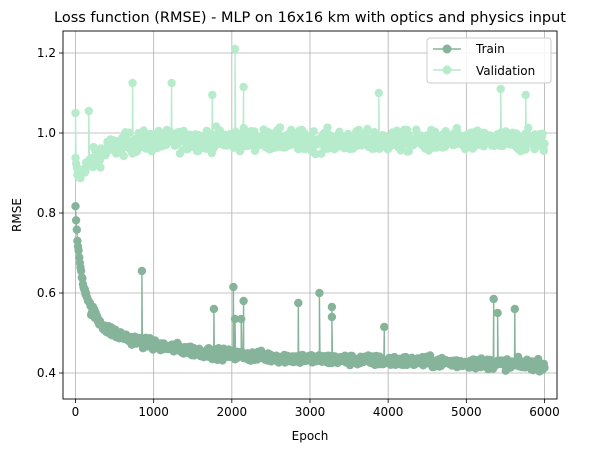 This screenshot has height=453, width=613. Describe the element at coordinates (310, 412) in the screenshot. I see `x-tick-label: 3000` at that location.